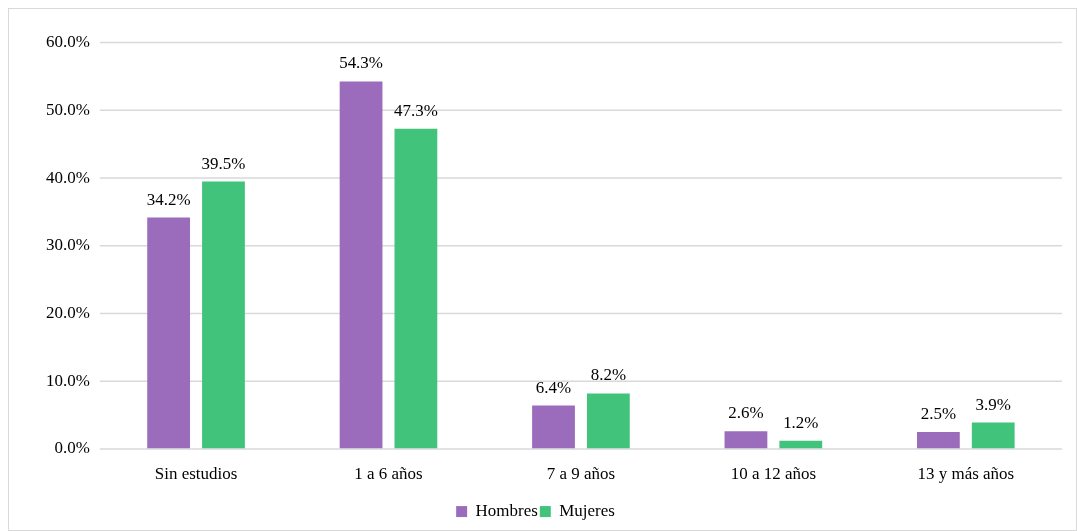 This screenshot has height=531, width=1077. What do you see at coordinates (68, 245) in the screenshot?
I see `y-tick-label: 30.0%` at bounding box center [68, 245].